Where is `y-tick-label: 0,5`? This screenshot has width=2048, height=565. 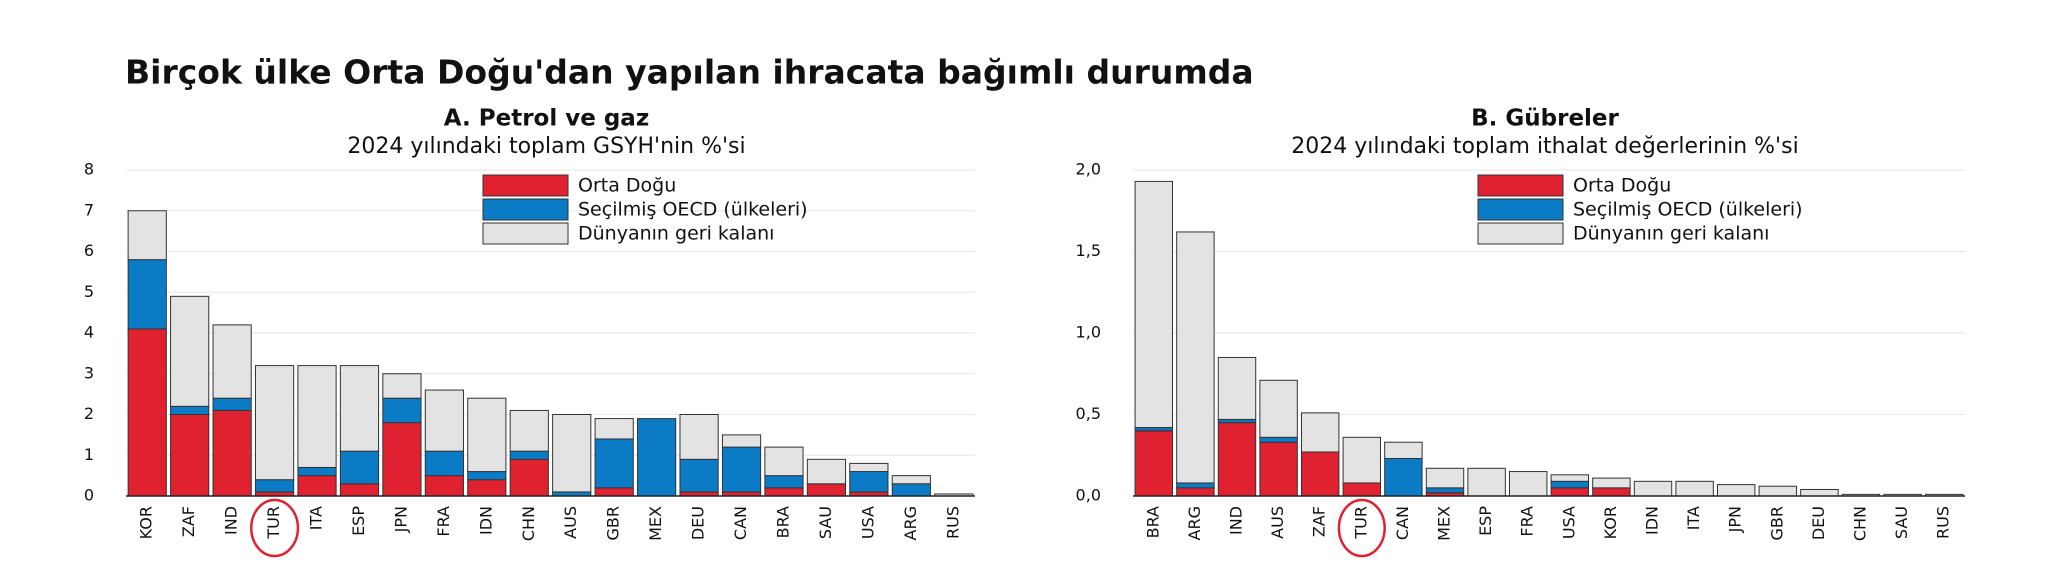
y-tick-label: 0,5 is located at coordinates (1088, 413).